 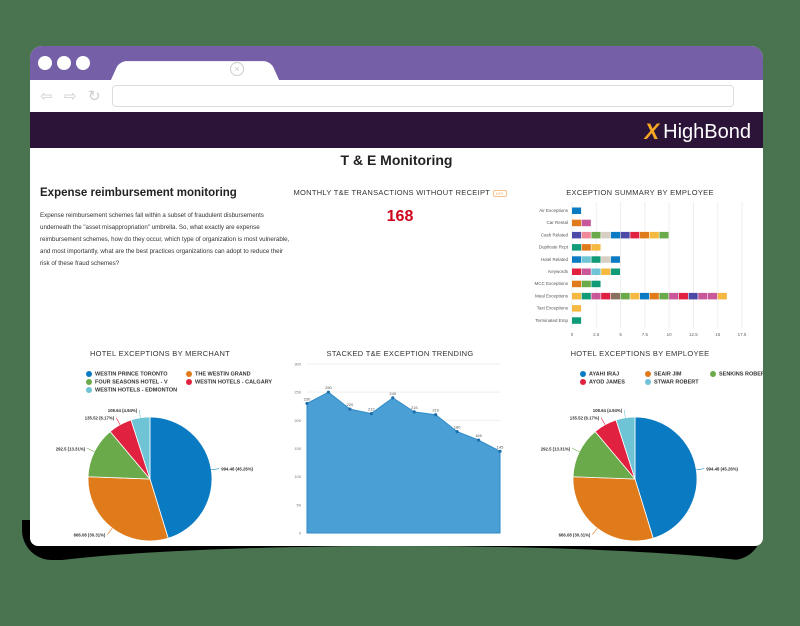 What do you see at coordinates (423, 96) in the screenshot?
I see `address-bar` at bounding box center [423, 96].